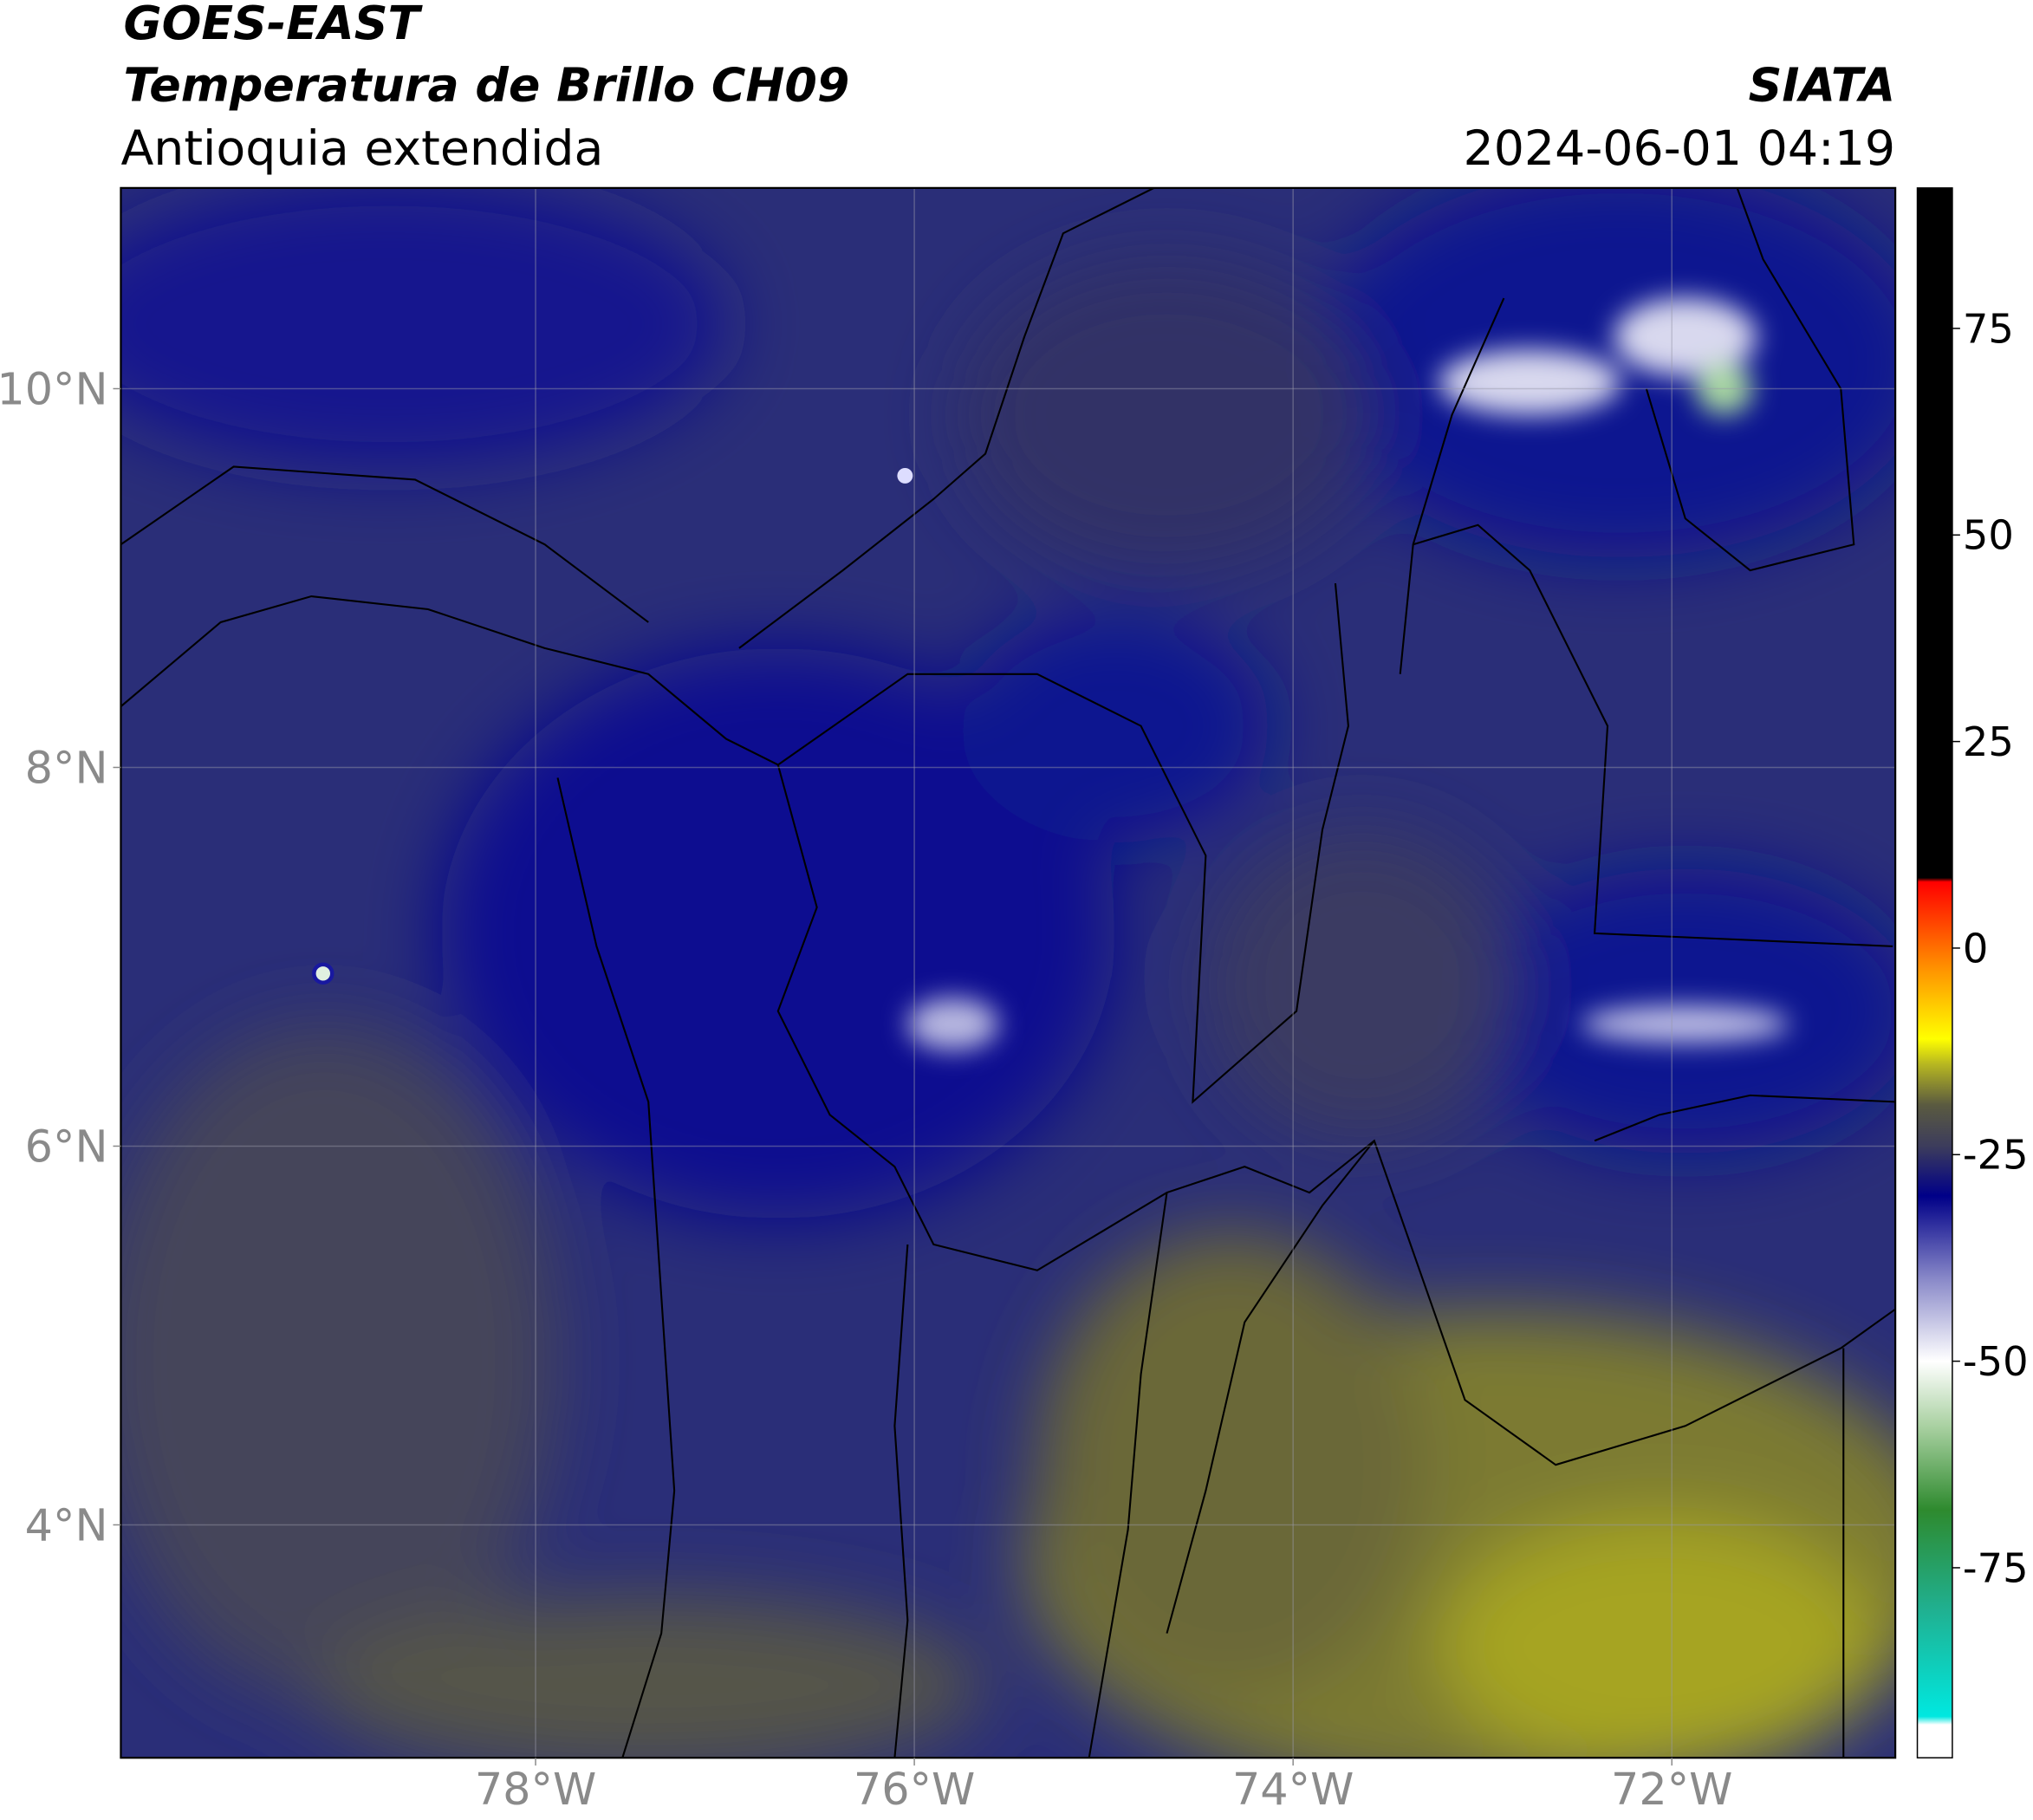 The width and height of the screenshot is (2033, 1820). I want to click on y-tick-label: 10°N, so click(53, 388).